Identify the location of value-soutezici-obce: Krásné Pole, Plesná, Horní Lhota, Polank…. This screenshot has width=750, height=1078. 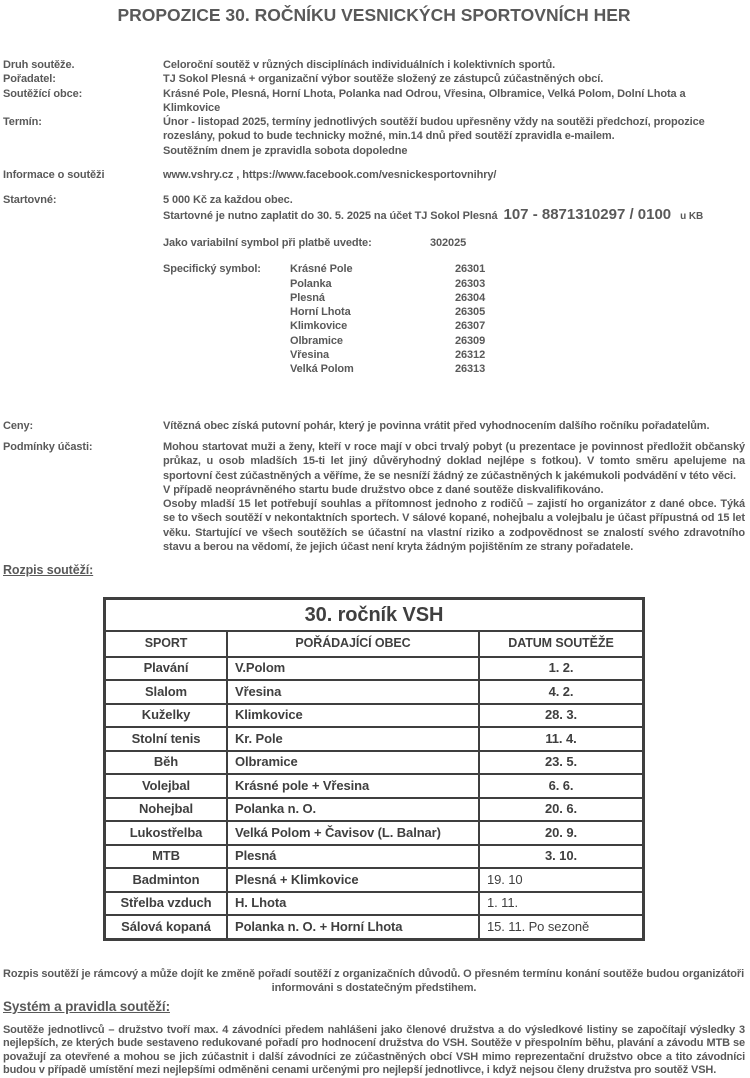
(424, 100).